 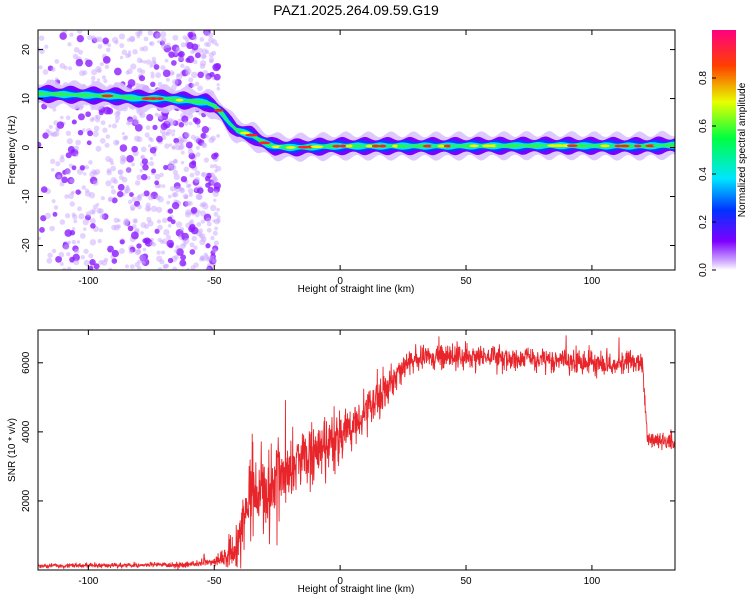 What do you see at coordinates (703, 126) in the screenshot?
I see `colorbar-tick-label: 0.6` at bounding box center [703, 126].